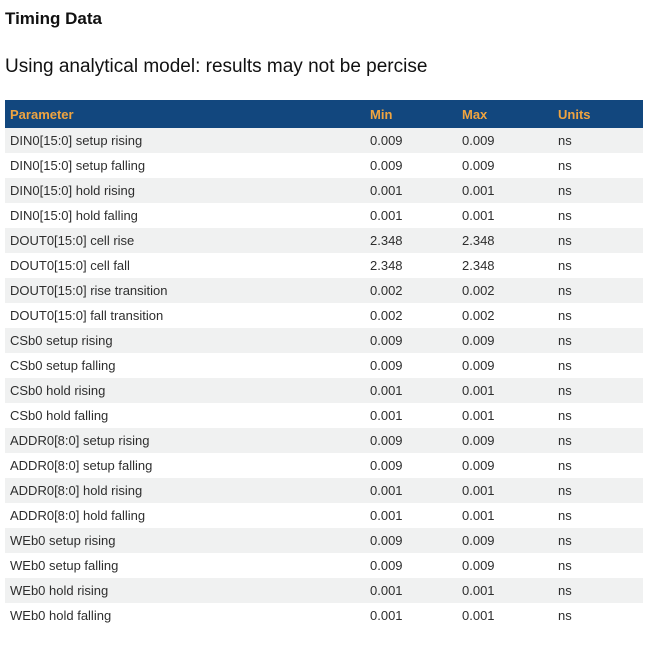  I want to click on cell-parameter: ADDR0[8:0] setup falling, so click(81, 465).